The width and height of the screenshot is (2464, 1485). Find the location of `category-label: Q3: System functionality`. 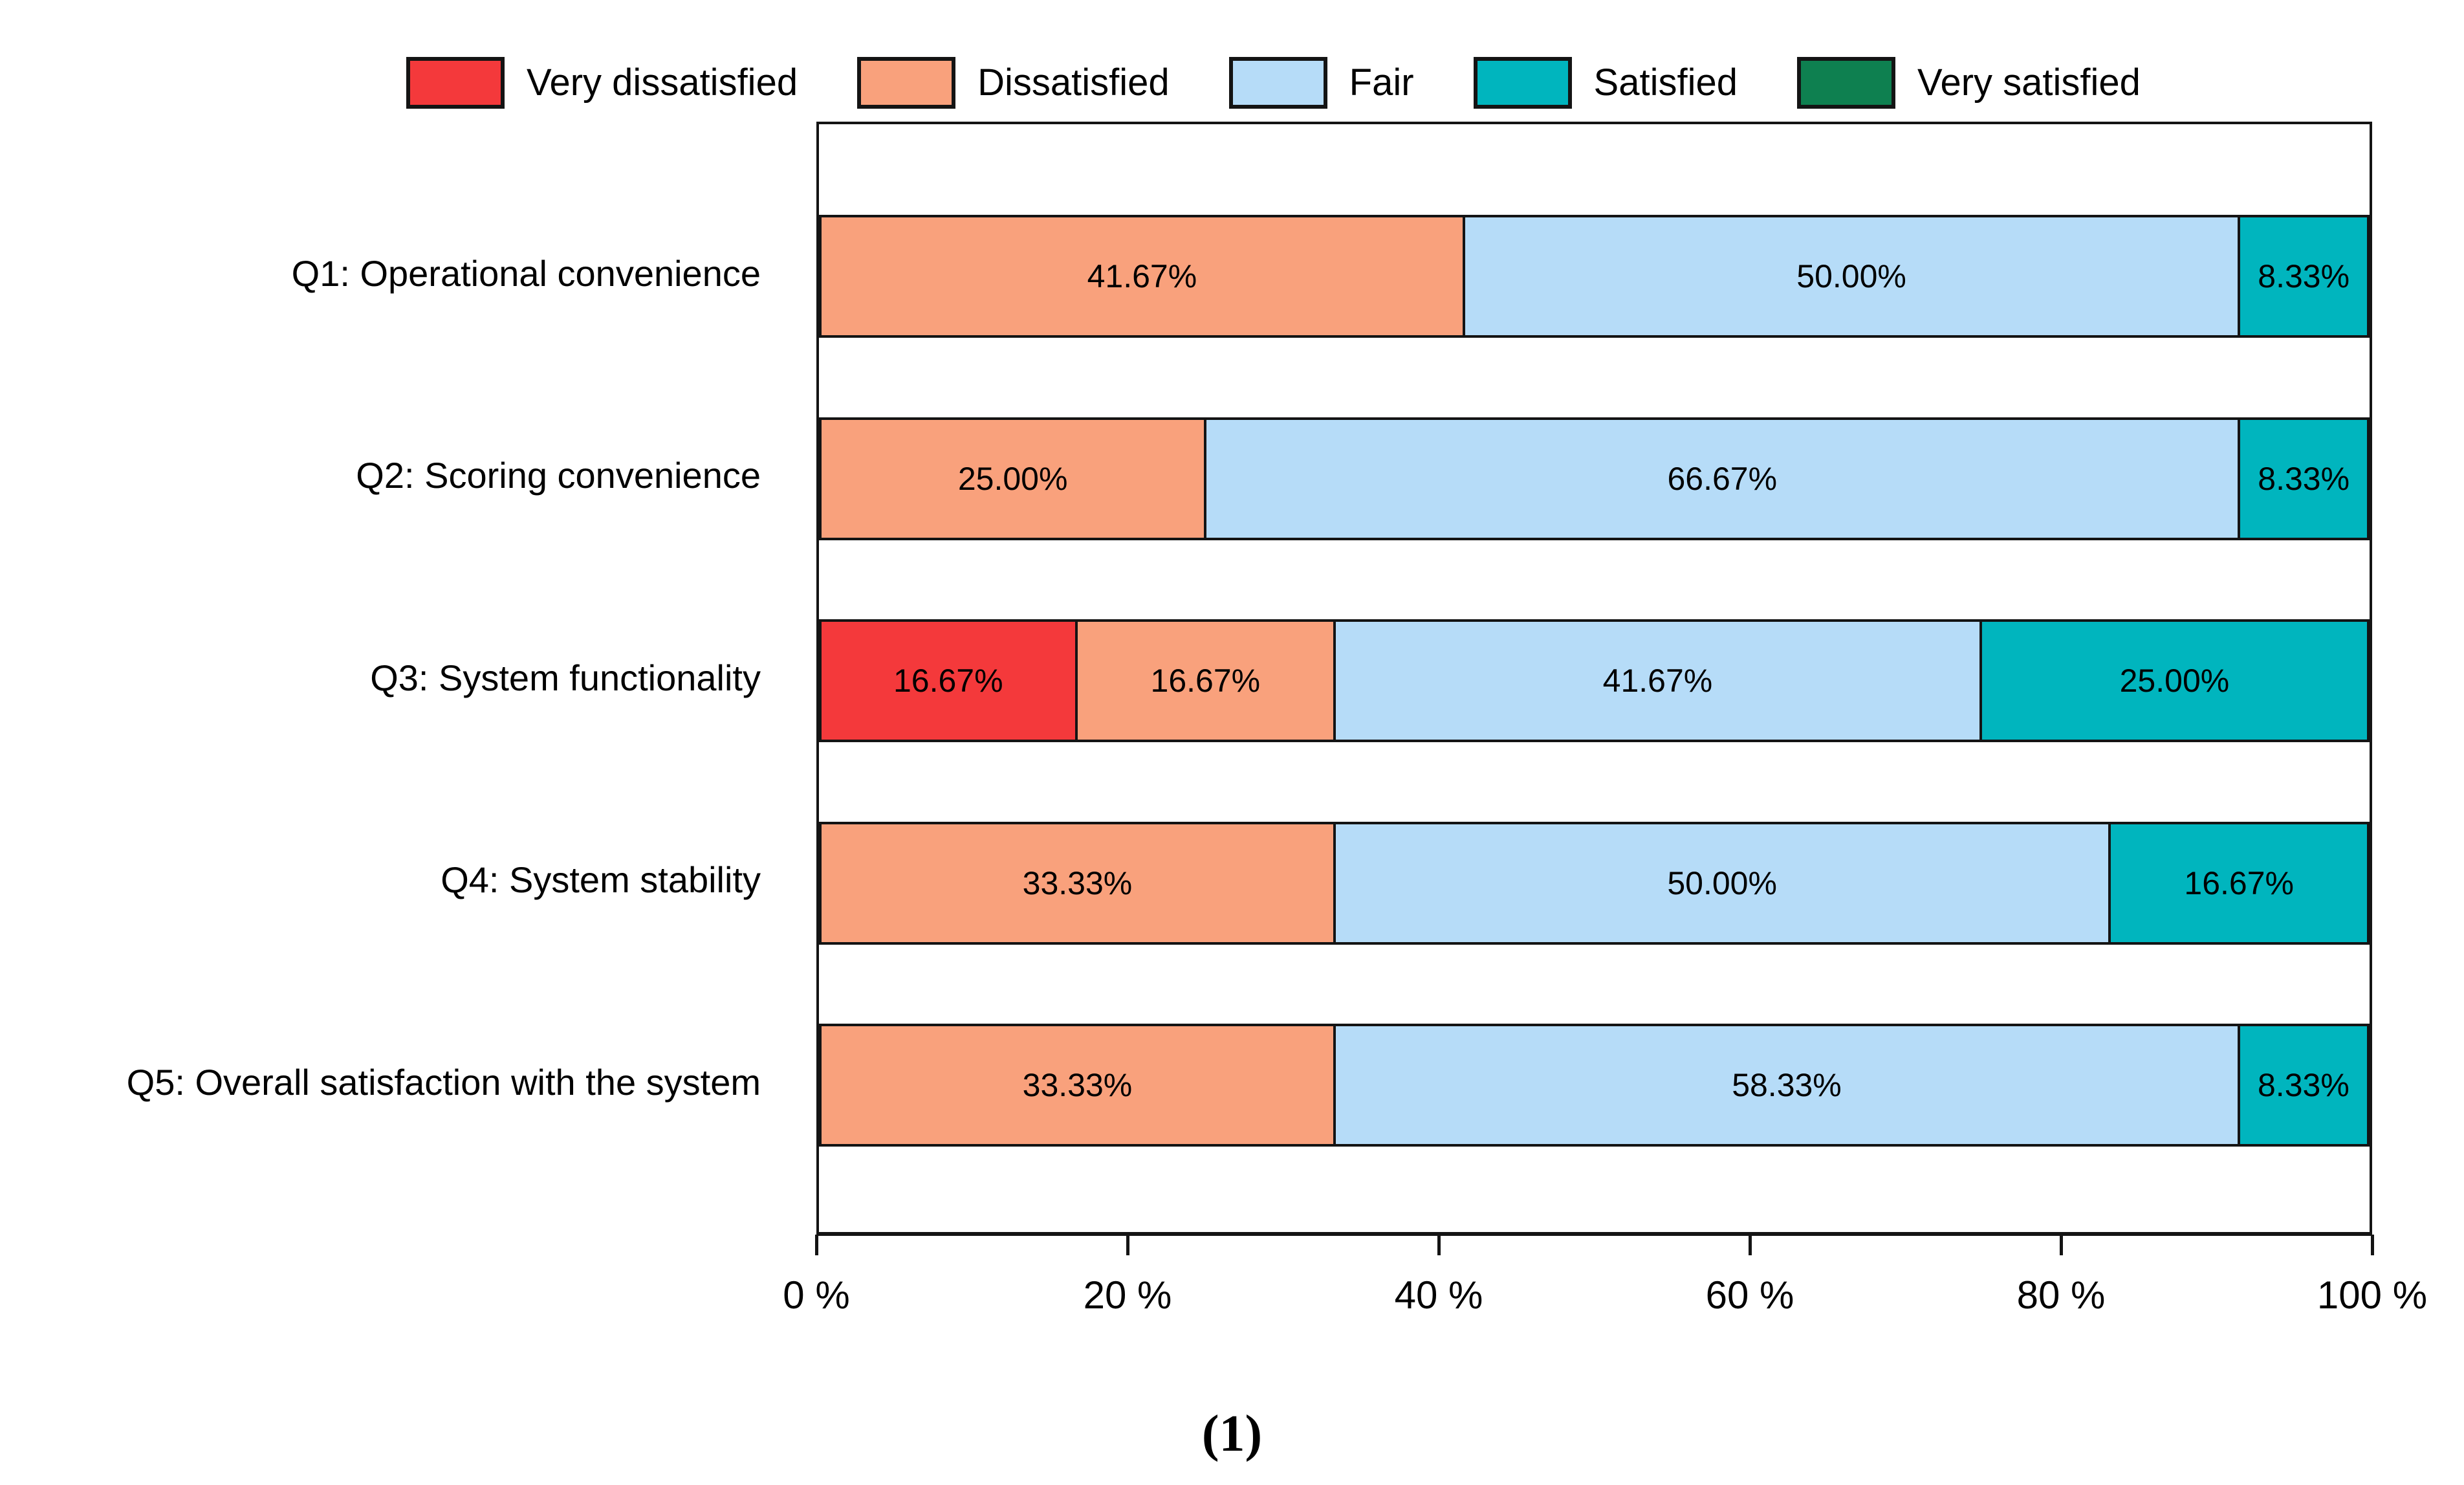

category-label: Q3: System functionality is located at coordinates (565, 677).